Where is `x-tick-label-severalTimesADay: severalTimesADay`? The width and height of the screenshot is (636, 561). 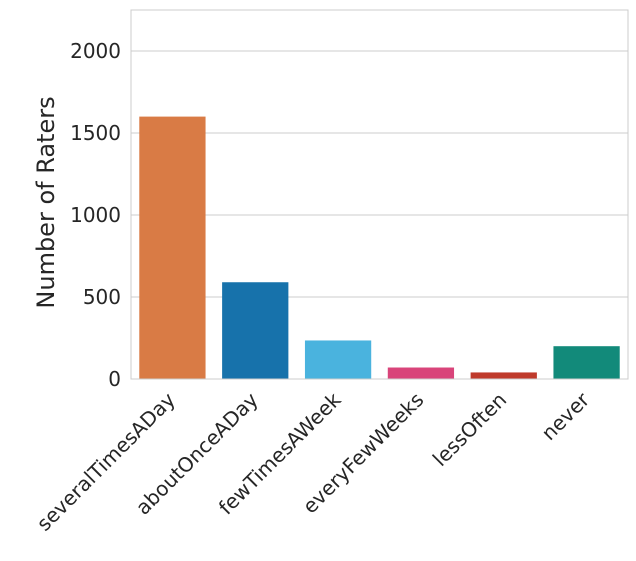
x-tick-label-severalTimesADay: severalTimesADay is located at coordinates (106, 461).